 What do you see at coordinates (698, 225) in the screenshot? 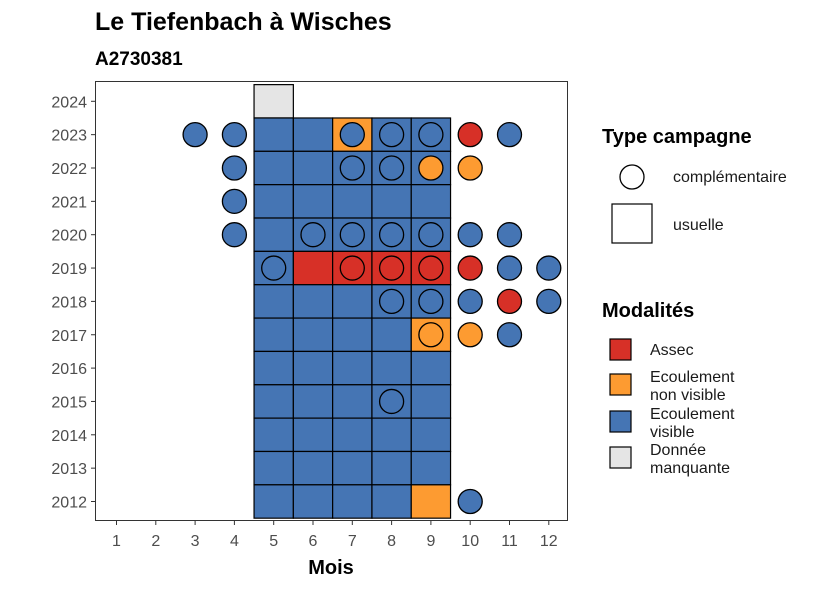
I see `legend-label-usuelle: usuelle` at bounding box center [698, 225].